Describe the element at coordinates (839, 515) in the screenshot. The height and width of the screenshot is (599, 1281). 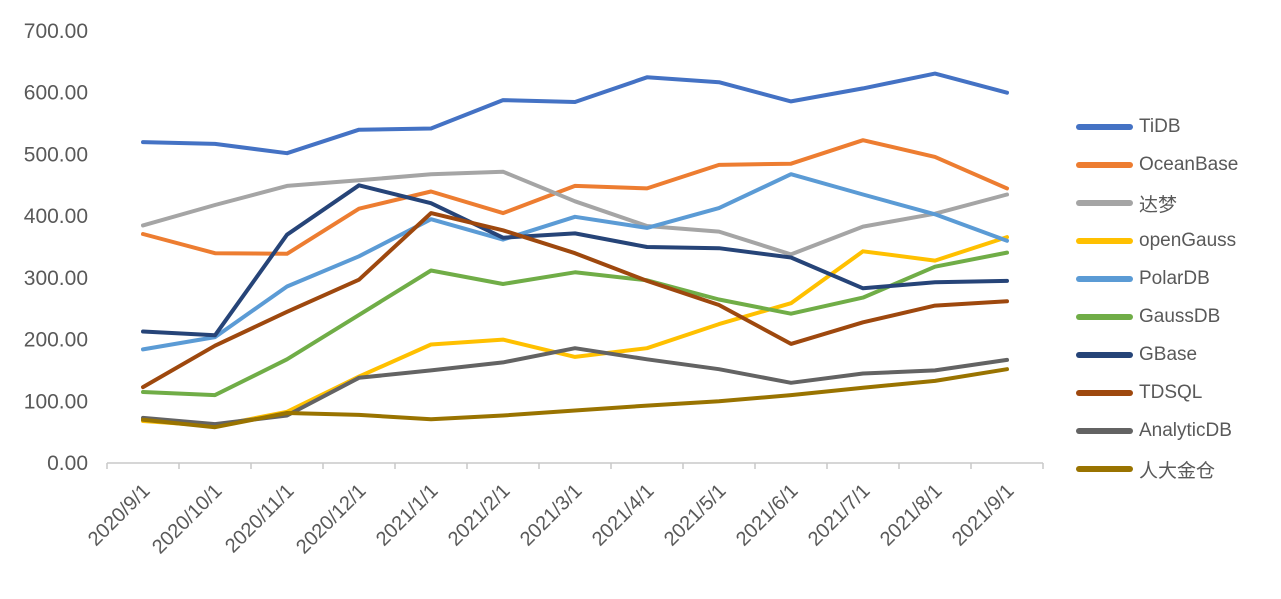
I see `x-axis-tick-label: 2021/7/1` at that location.